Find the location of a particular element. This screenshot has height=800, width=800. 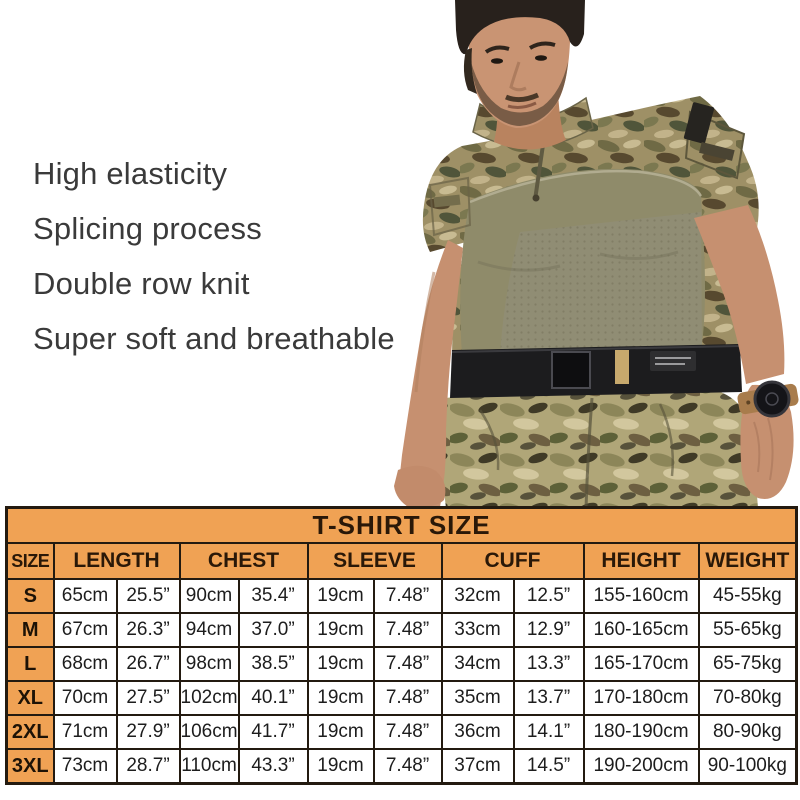

table-cell: 190-200cm is located at coordinates (641, 766).